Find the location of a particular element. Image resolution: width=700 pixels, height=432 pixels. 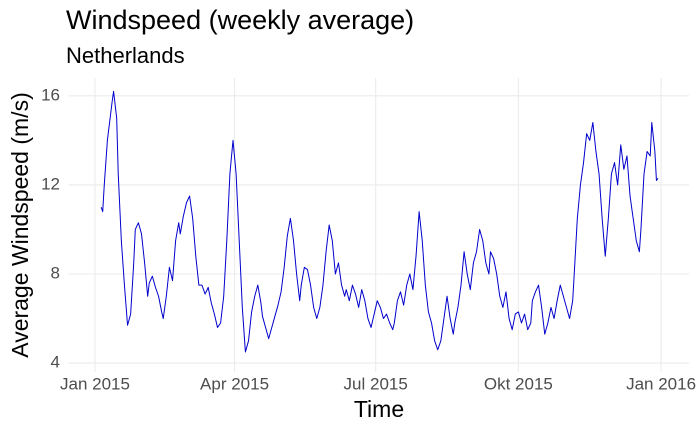

y-axis-title: Average Windspeed (m/s) is located at coordinates (20, 224).